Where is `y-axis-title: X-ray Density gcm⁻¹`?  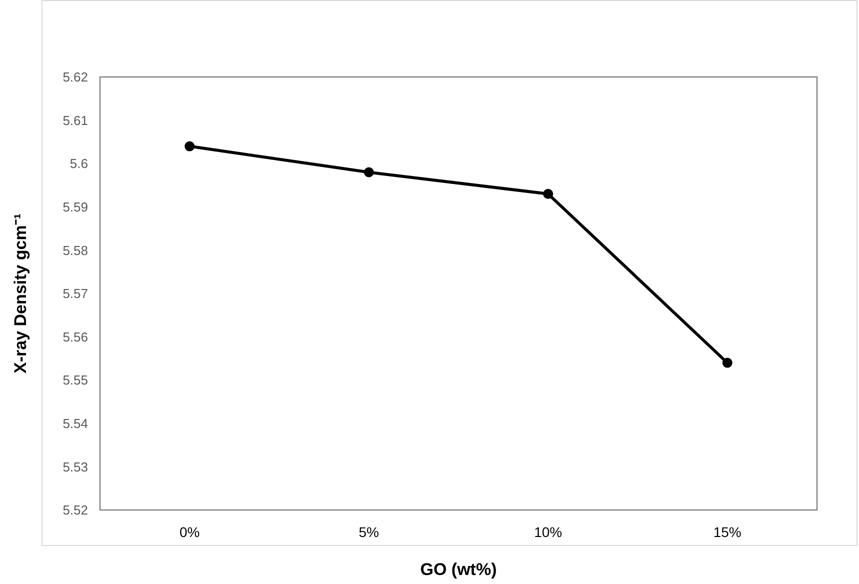
y-axis-title: X-ray Density gcm⁻¹ is located at coordinates (20, 293).